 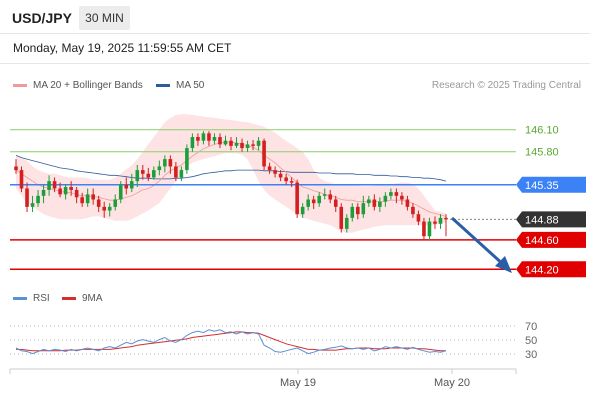 What do you see at coordinates (104, 18) in the screenshot?
I see `timeframe-button: 30 MIN` at bounding box center [104, 18].